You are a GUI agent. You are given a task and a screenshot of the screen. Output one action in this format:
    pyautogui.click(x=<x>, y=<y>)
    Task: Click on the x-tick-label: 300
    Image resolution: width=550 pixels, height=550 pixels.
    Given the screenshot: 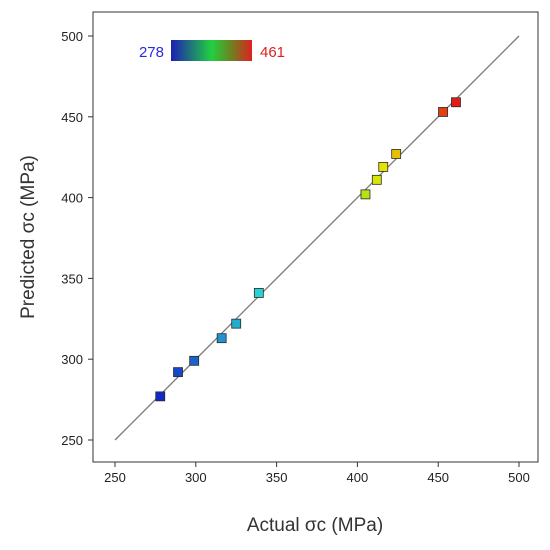 What is the action you would take?
    pyautogui.click(x=196, y=477)
    